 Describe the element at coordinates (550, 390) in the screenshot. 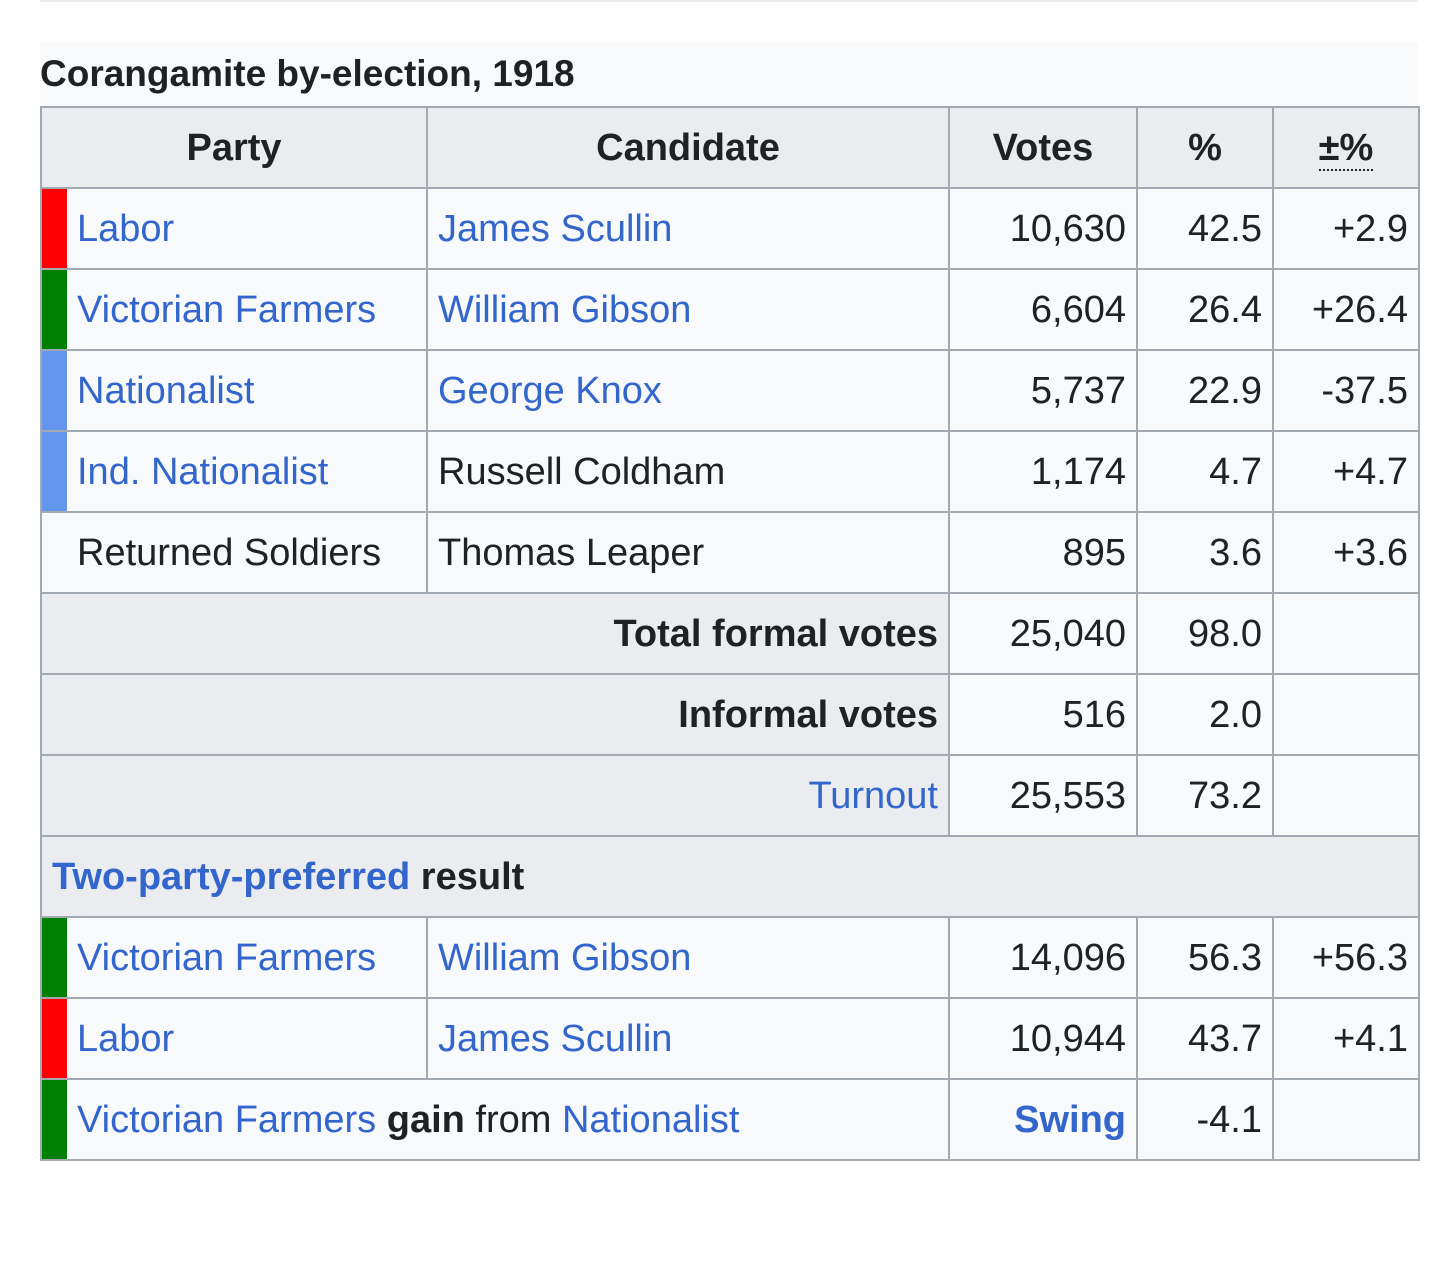

I see `candidate-link-knox: George Knox` at that location.